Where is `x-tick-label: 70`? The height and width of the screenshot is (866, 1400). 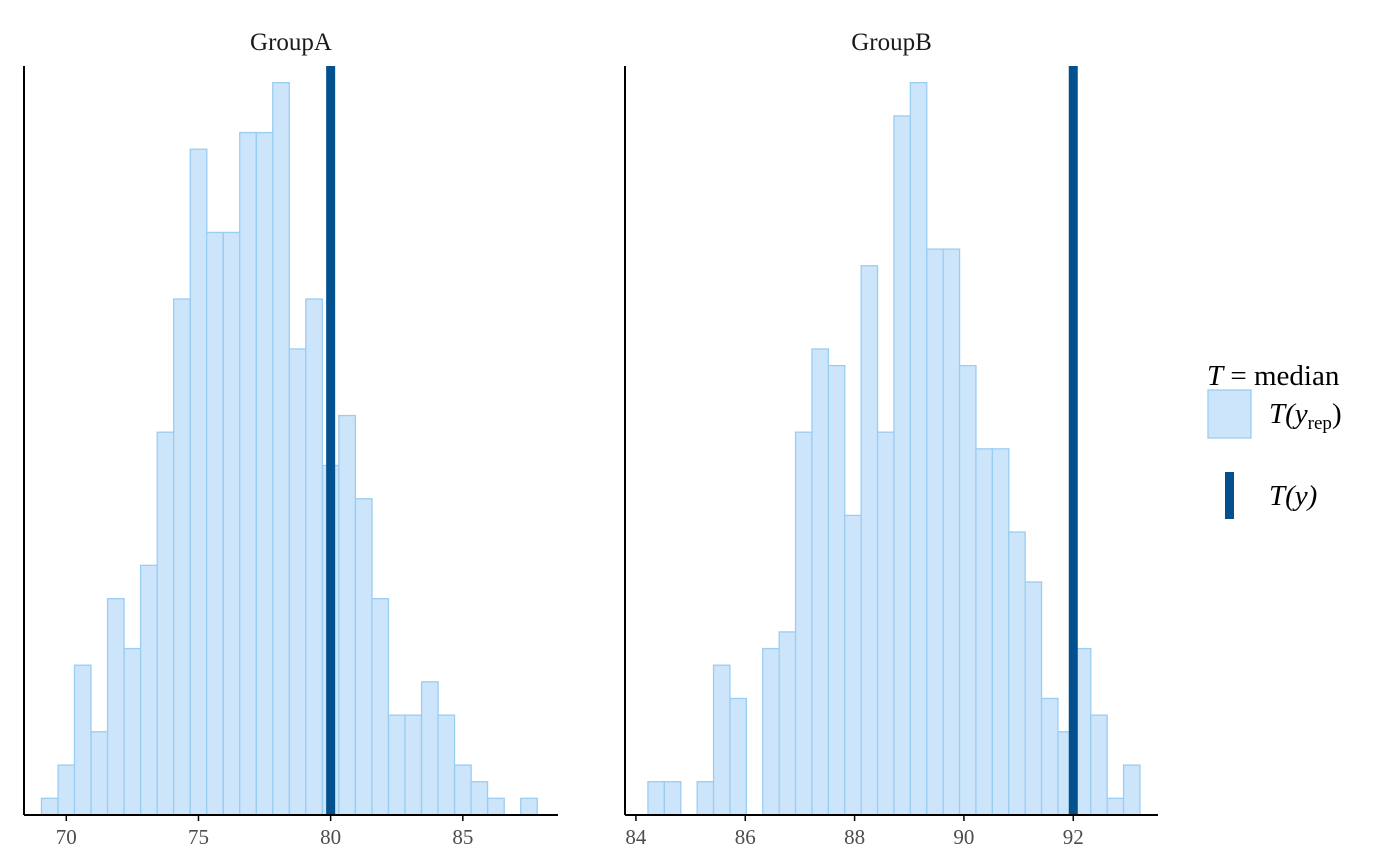
x-tick-label: 70 is located at coordinates (66, 837).